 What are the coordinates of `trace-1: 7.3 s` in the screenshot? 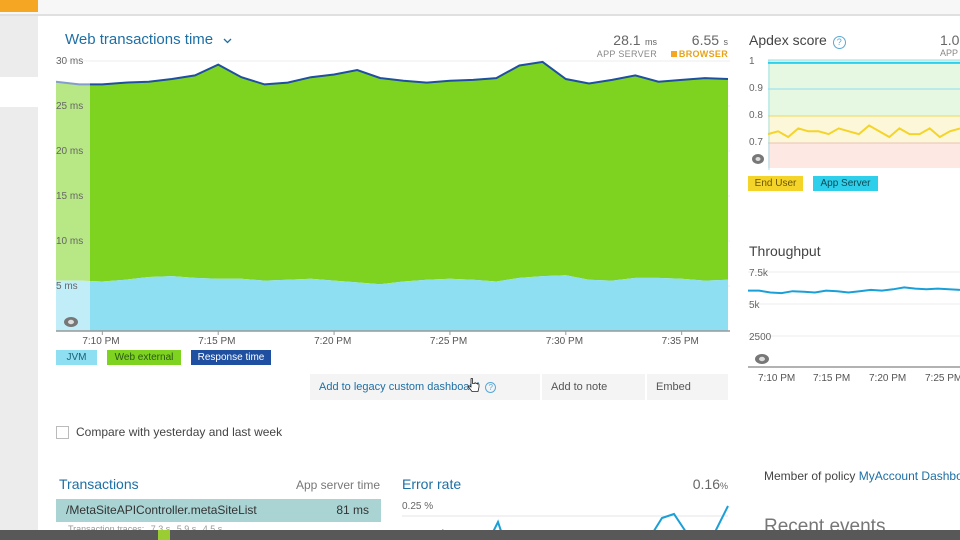 It's located at (160, 529).